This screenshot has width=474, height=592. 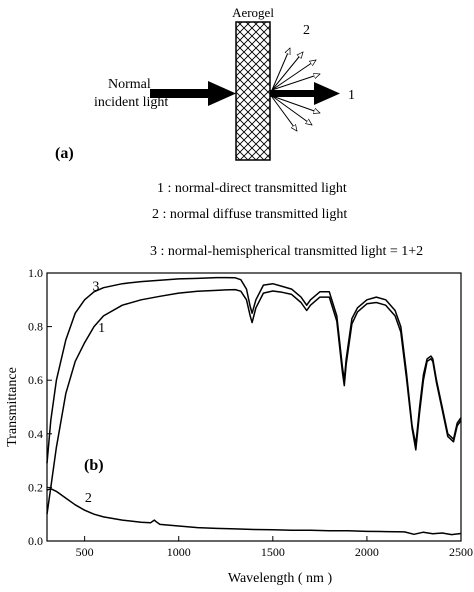 I want to click on series-labels: 3 1 2, so click(x=95, y=392).